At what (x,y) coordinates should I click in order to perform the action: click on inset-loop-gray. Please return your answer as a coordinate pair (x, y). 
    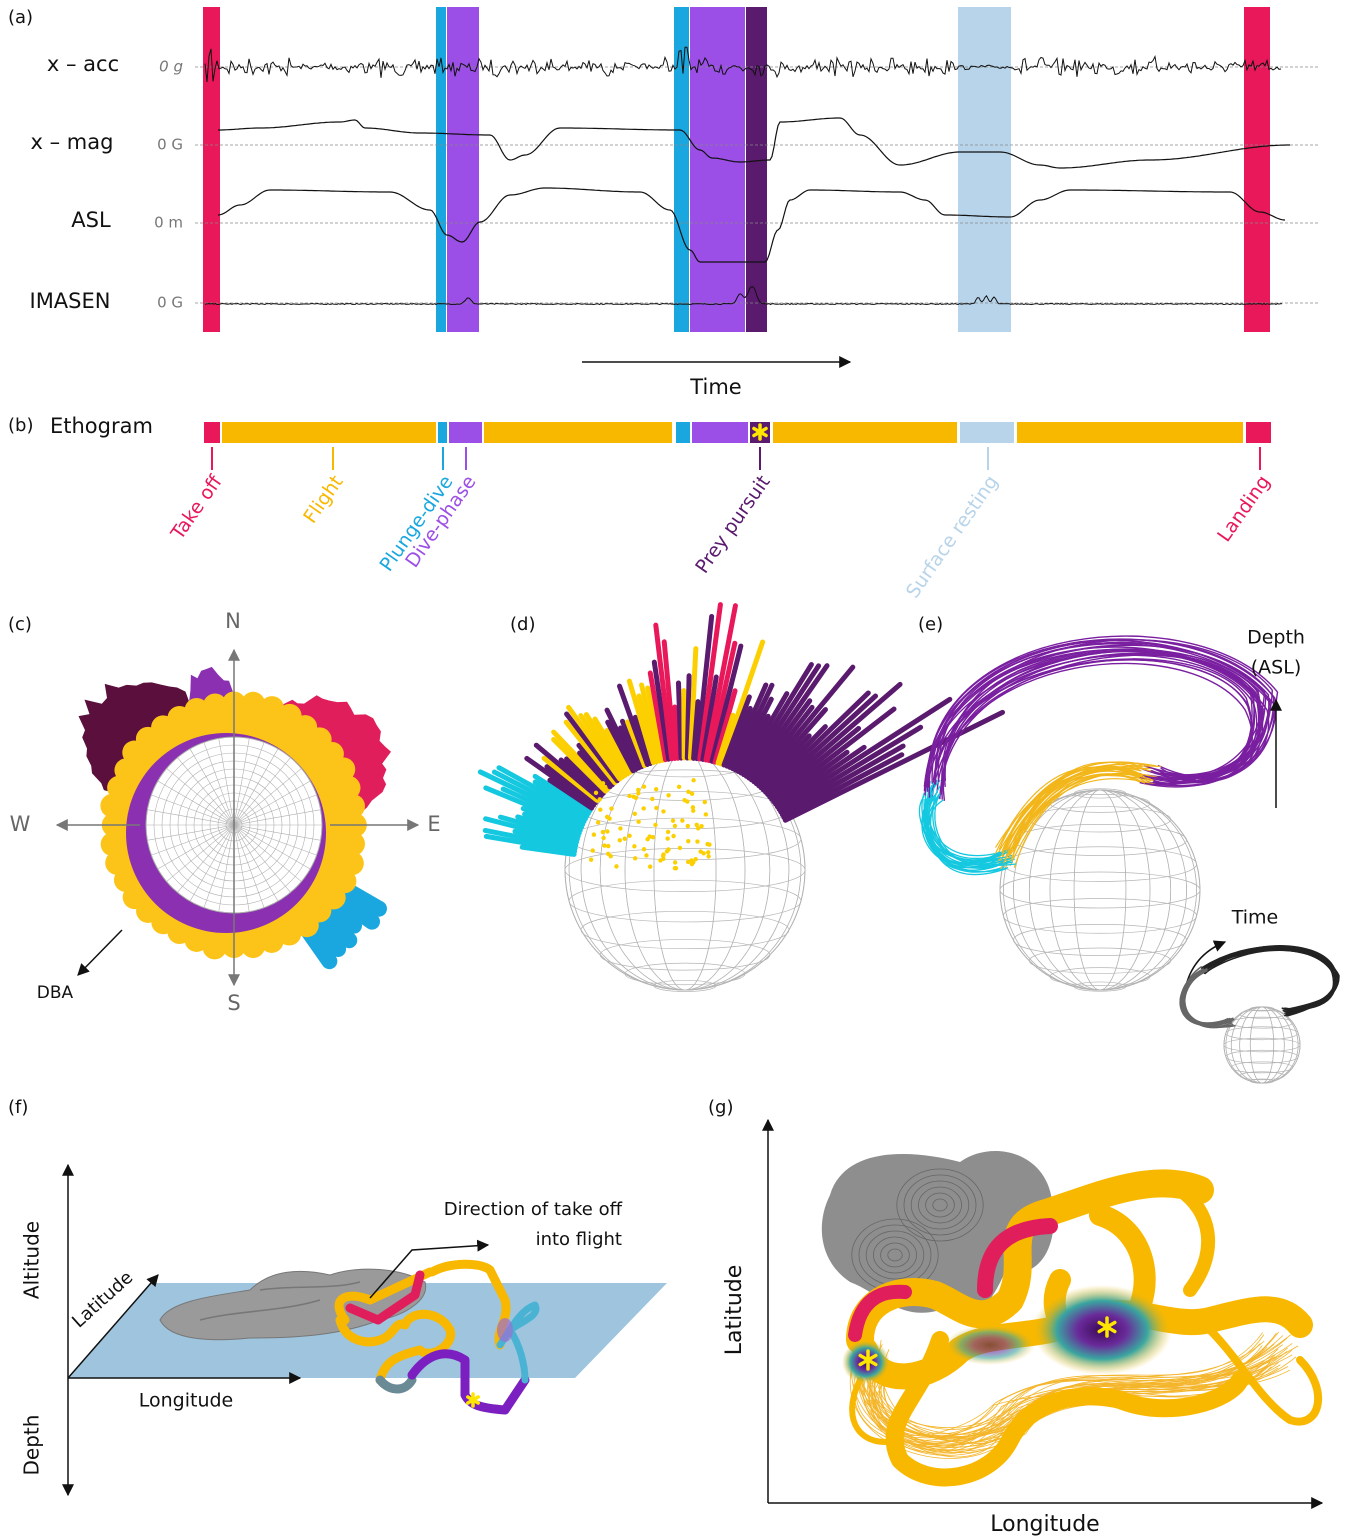
    Looking at the image, I should click on (1205, 997).